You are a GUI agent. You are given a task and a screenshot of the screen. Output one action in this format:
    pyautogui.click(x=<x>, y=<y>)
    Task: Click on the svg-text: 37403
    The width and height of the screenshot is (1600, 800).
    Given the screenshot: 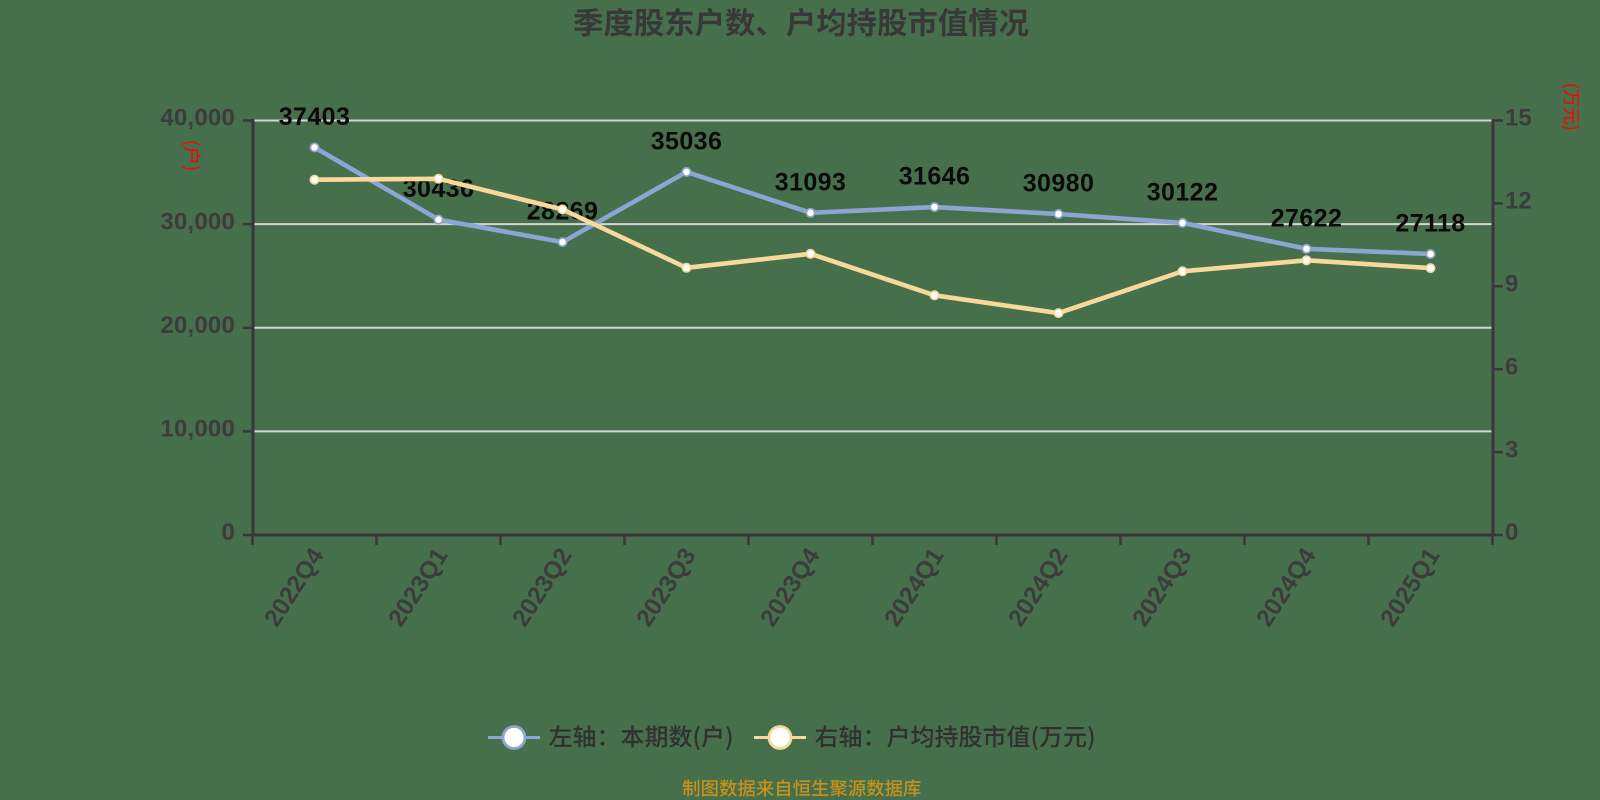 What is the action you would take?
    pyautogui.click(x=315, y=117)
    